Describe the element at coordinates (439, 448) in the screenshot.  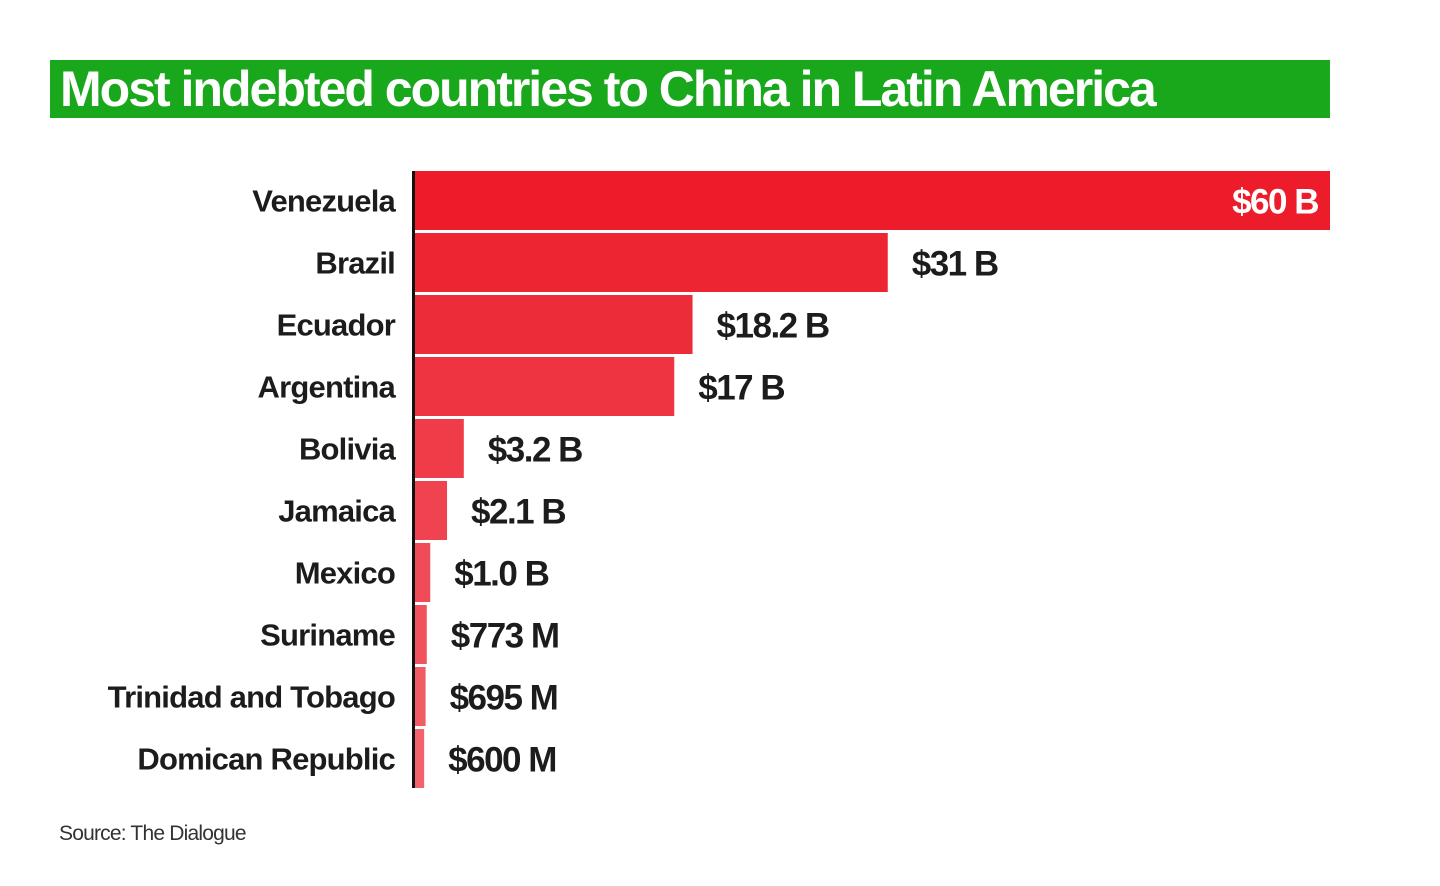
I see `bar-bolivia` at that location.